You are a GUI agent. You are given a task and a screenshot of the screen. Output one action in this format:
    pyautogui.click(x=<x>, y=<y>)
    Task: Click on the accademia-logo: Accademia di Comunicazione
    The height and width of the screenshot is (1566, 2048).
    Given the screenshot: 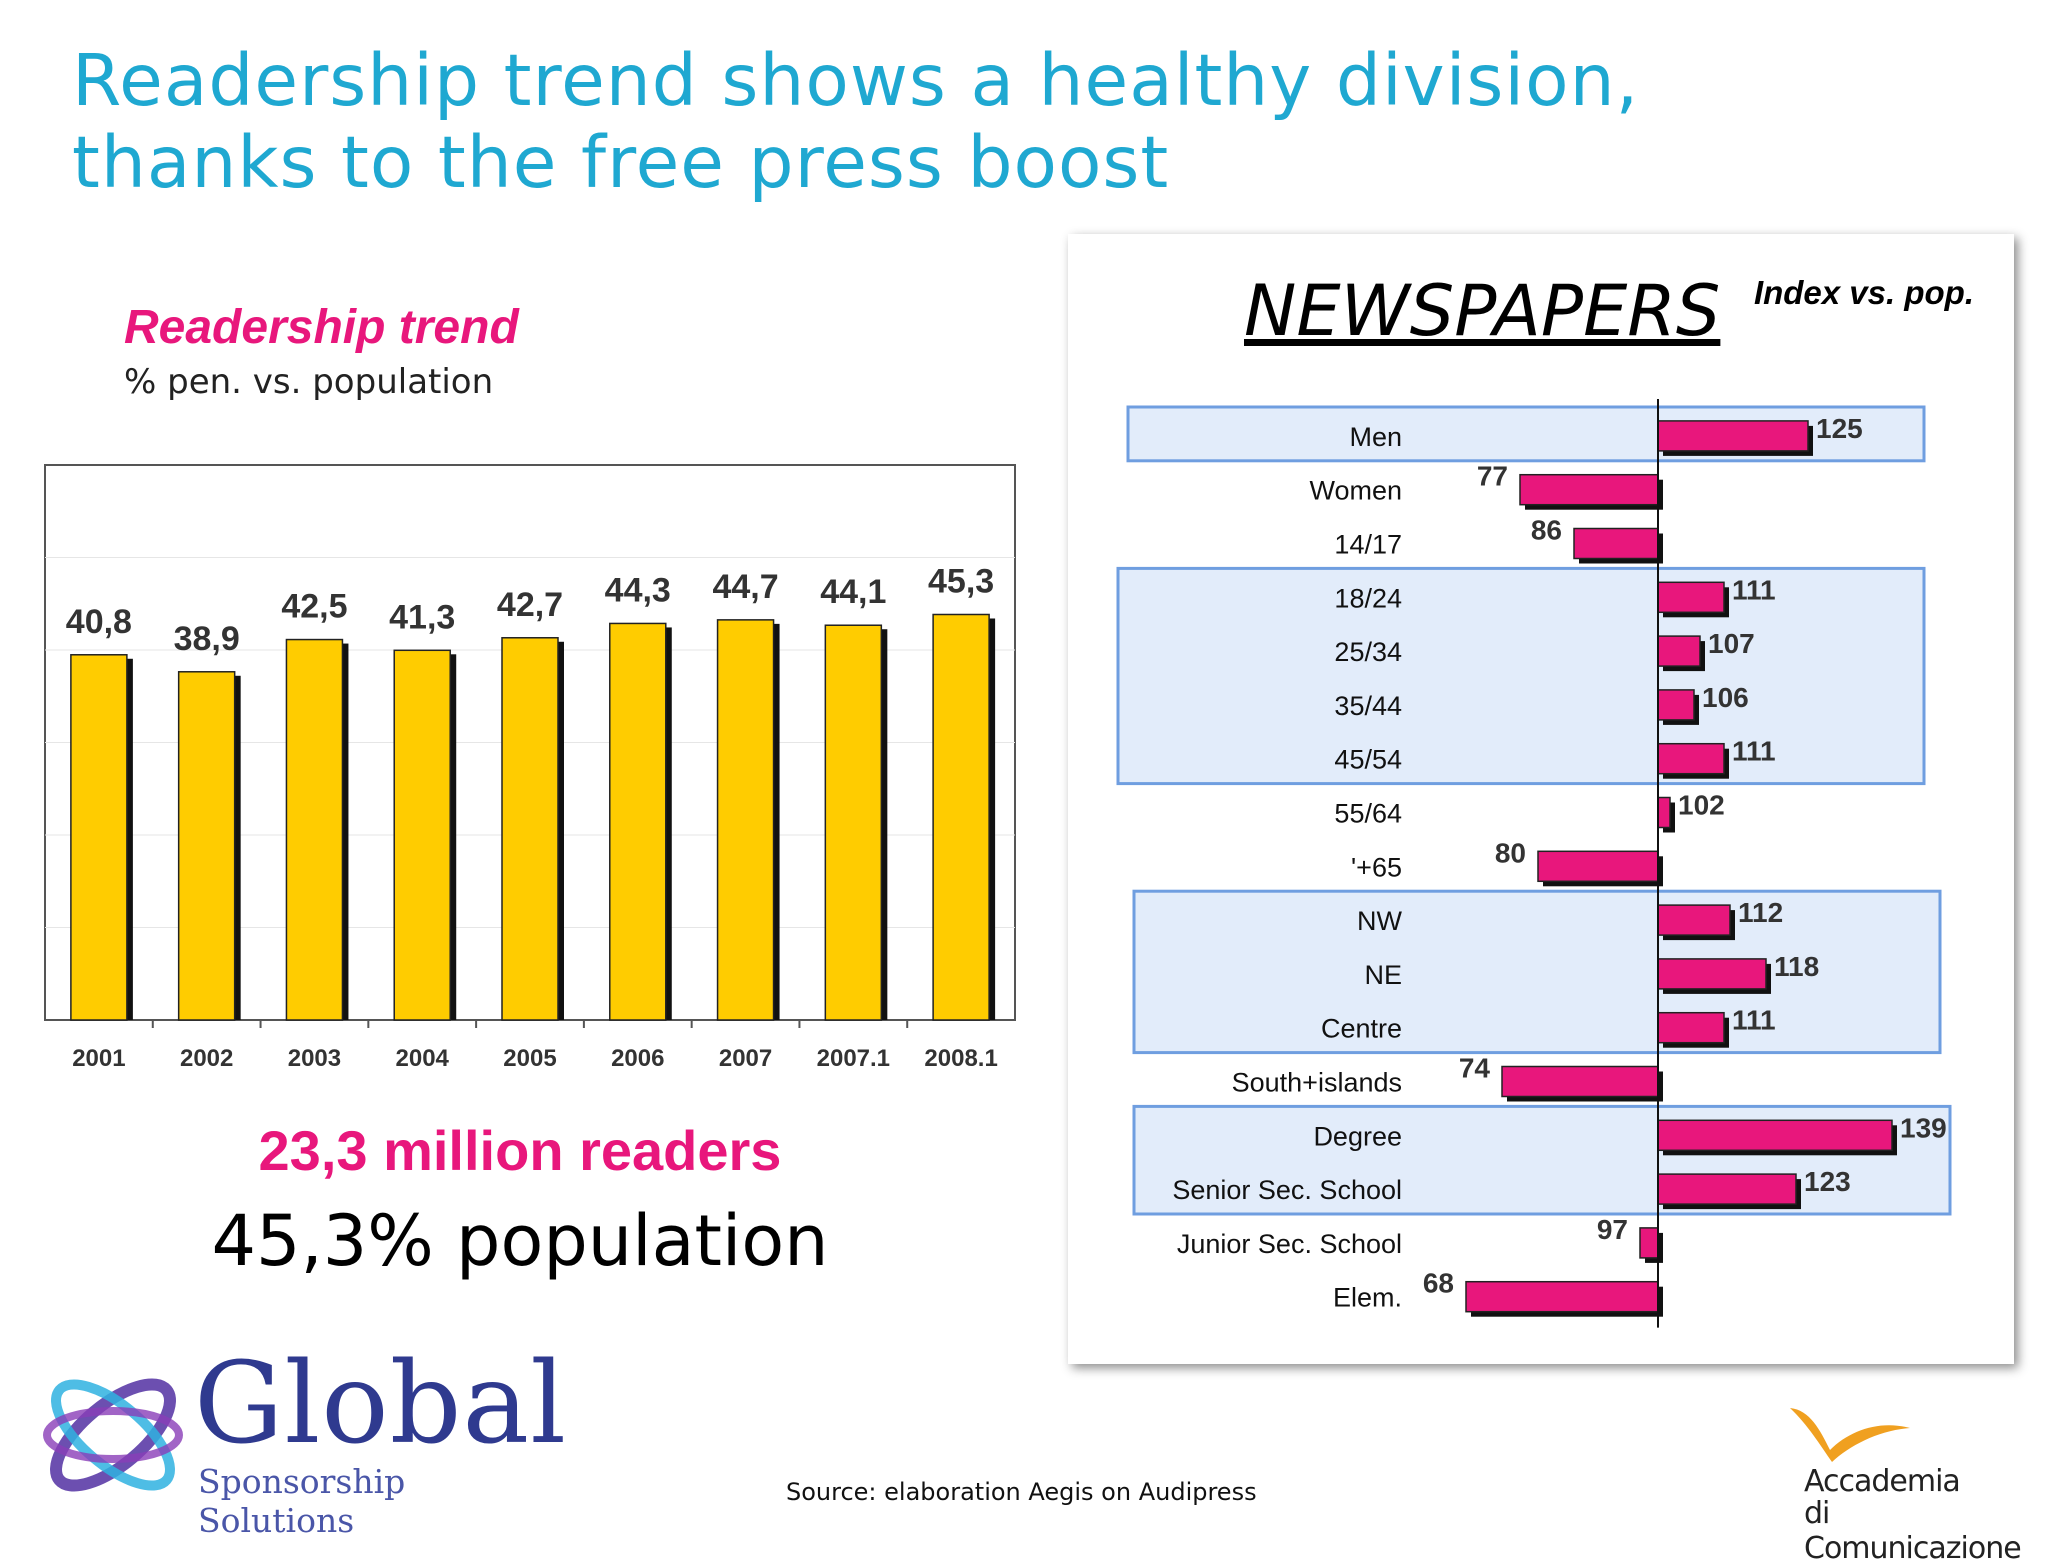 What is the action you would take?
    pyautogui.click(x=1891, y=1483)
    